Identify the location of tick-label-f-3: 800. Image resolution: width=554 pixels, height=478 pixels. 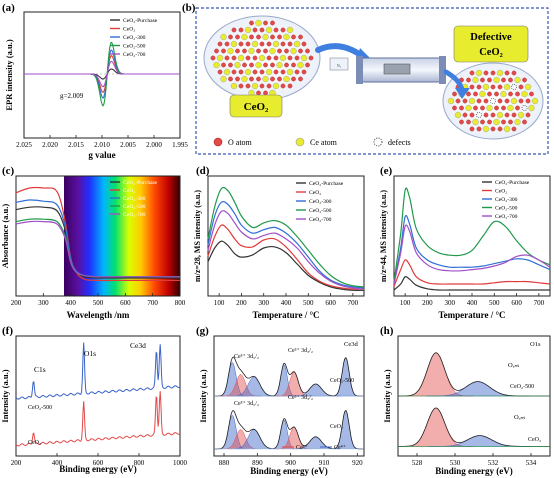
(139, 463).